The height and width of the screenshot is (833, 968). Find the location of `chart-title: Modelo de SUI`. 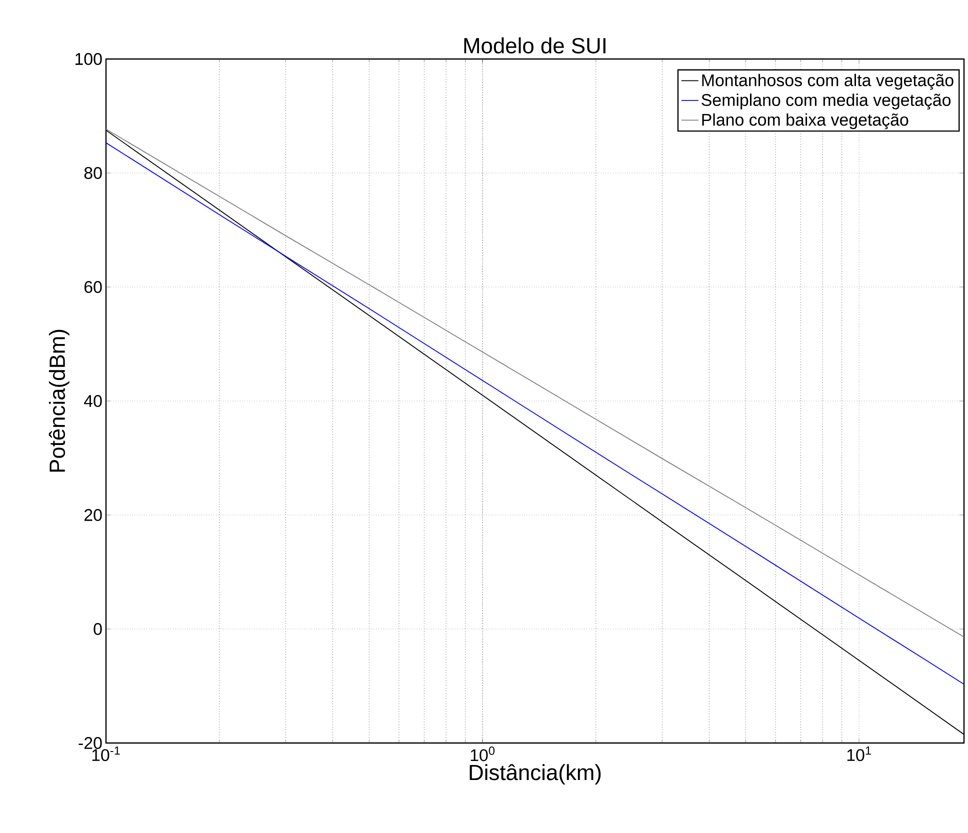

chart-title: Modelo de SUI is located at coordinates (535, 45).